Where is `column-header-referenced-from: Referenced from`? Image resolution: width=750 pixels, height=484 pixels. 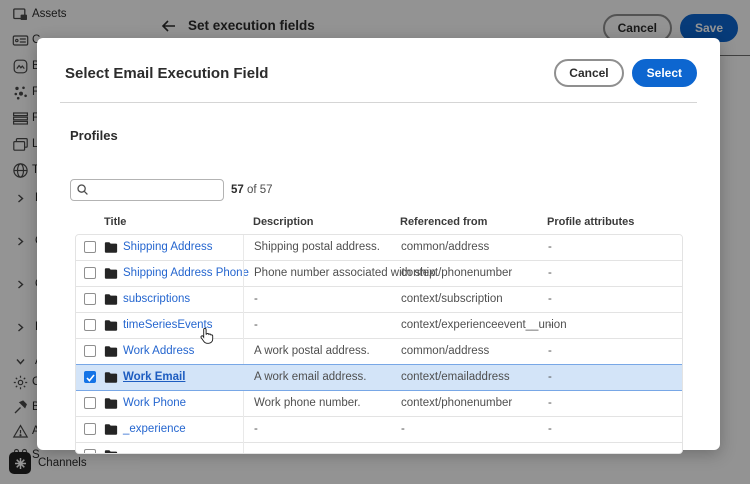 column-header-referenced-from: Referenced from is located at coordinates (444, 222).